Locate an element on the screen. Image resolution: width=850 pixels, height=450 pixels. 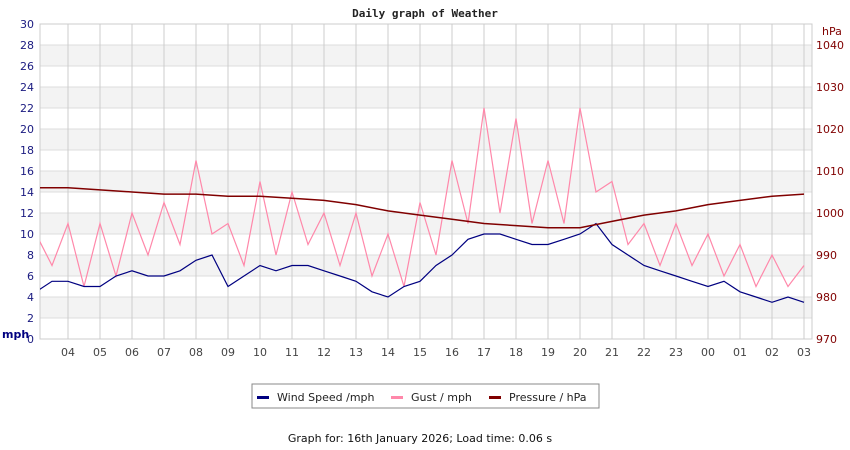
legend-swatch-gust is located at coordinates (397, 397).